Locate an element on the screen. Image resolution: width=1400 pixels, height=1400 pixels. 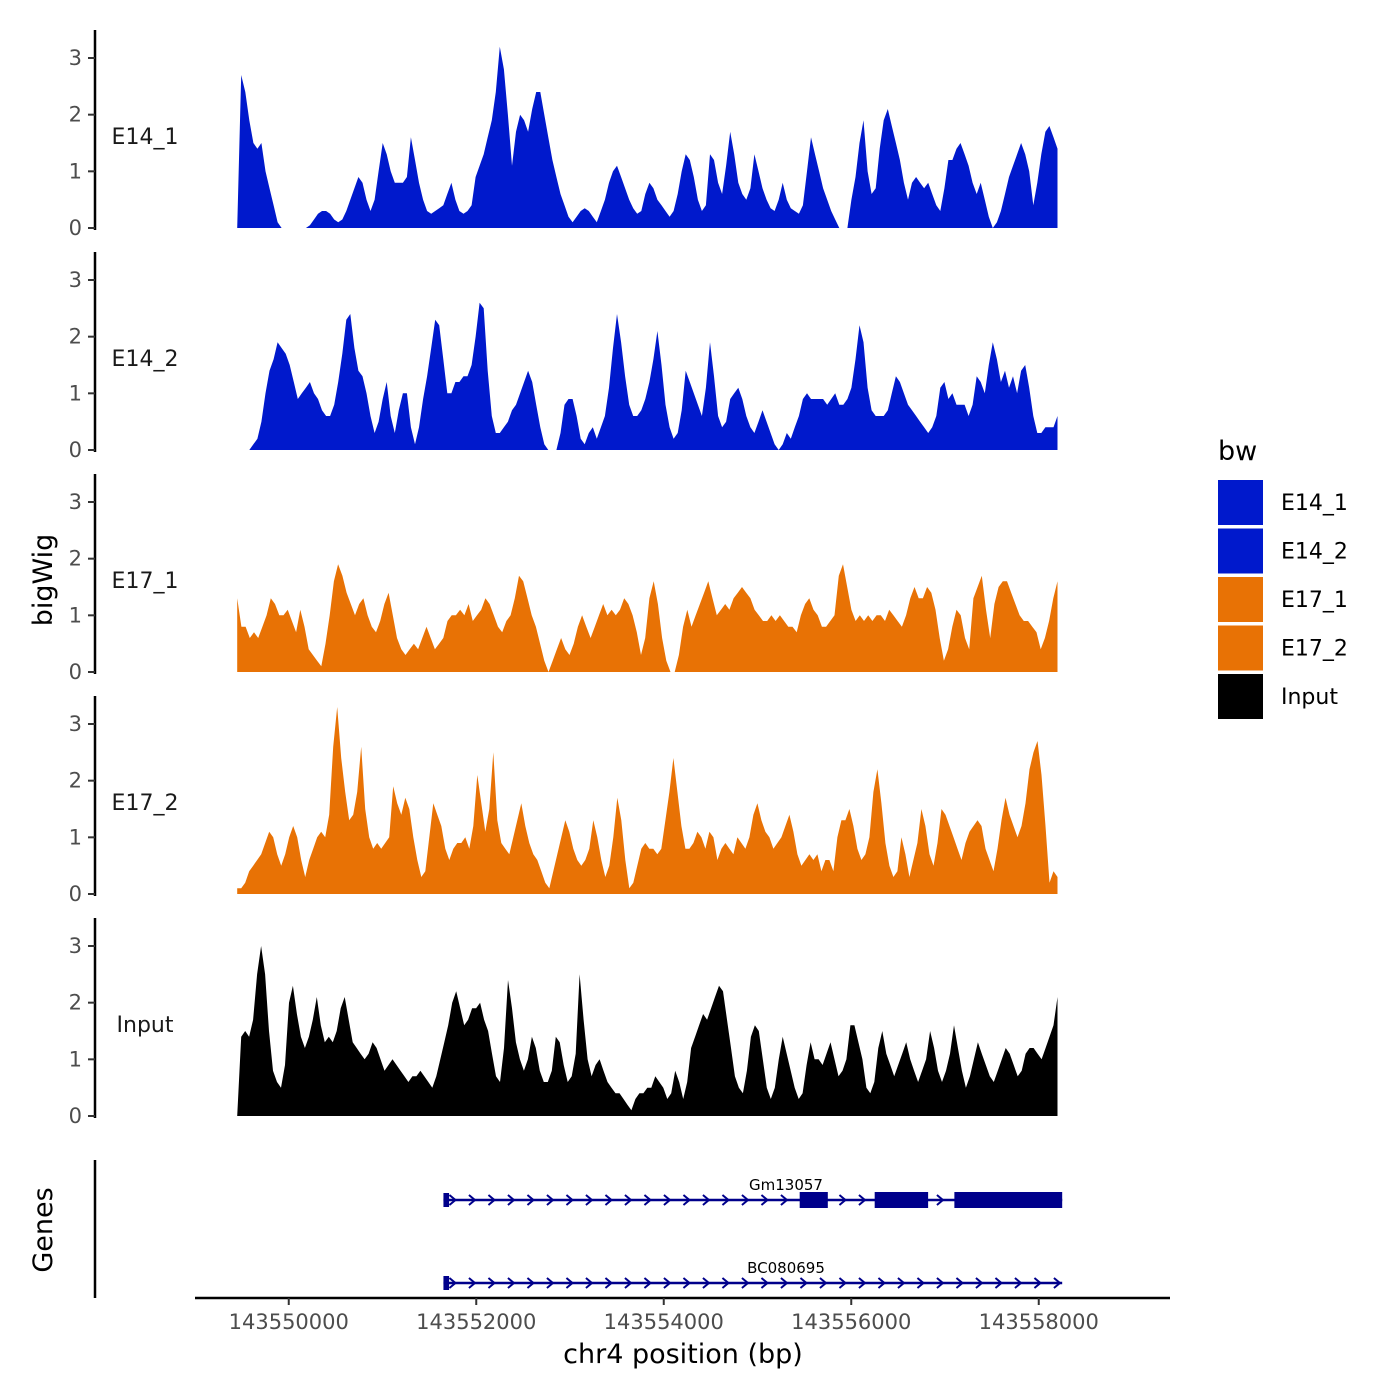
gene-BC080695: BC080695 is located at coordinates (753, 1274).